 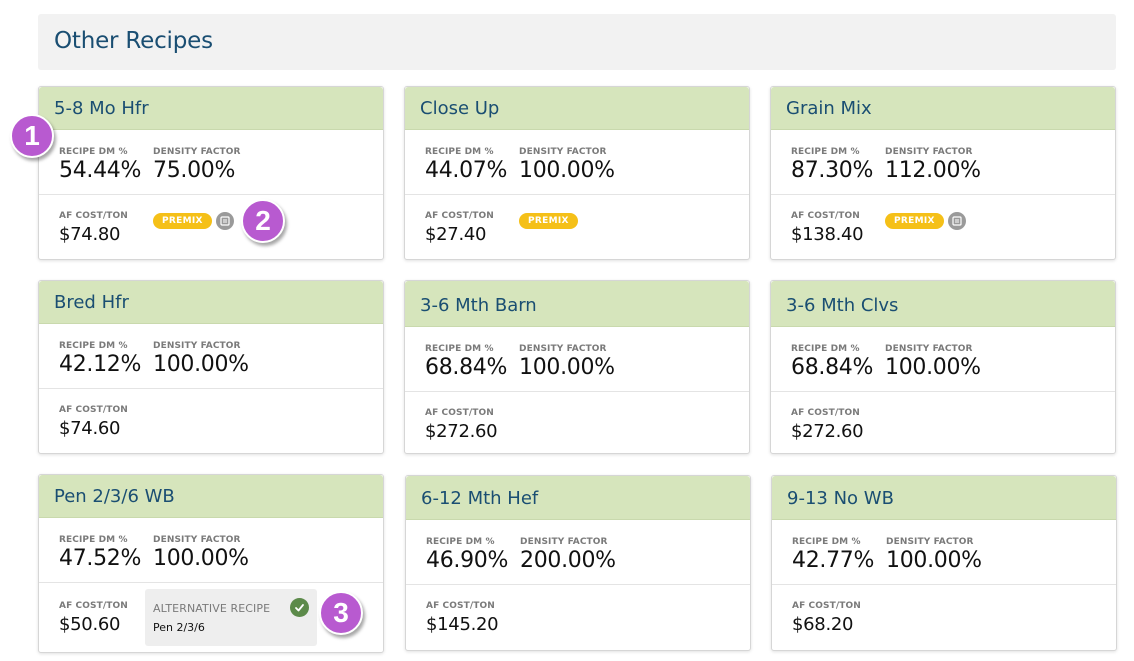 I want to click on card-header: 6-12 Mth Hef, so click(x=578, y=498).